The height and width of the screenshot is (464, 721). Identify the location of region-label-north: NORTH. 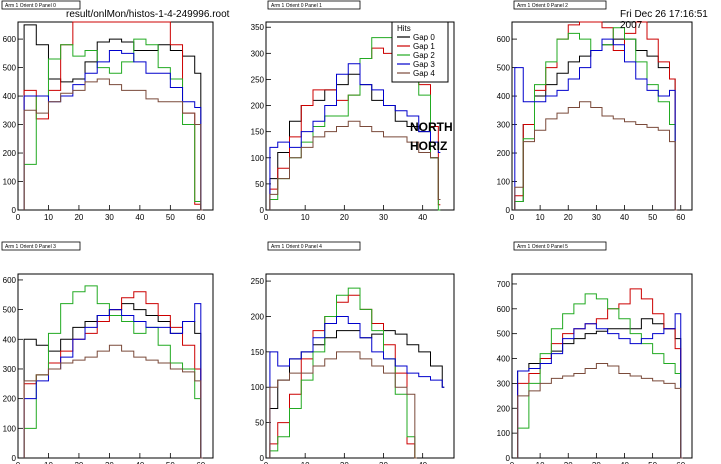
(431, 127).